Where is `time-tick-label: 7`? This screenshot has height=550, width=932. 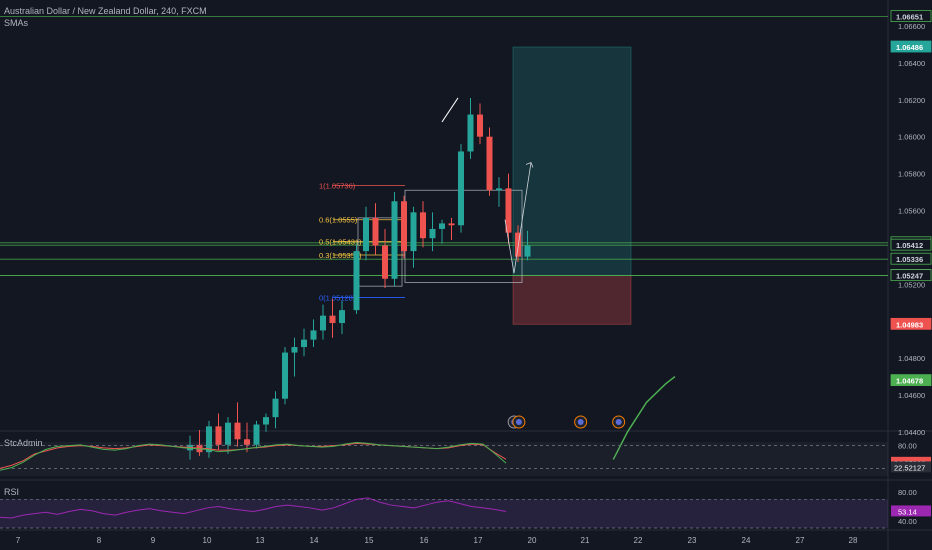
time-tick-label: 7 is located at coordinates (18, 540).